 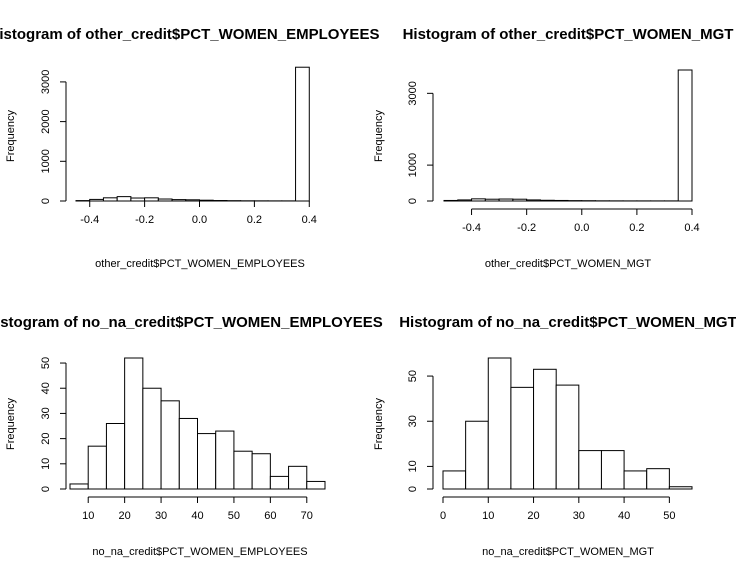 What do you see at coordinates (568, 264) in the screenshot?
I see `x-axis-label: other_credit$PCT_WOMEN_MGT` at bounding box center [568, 264].